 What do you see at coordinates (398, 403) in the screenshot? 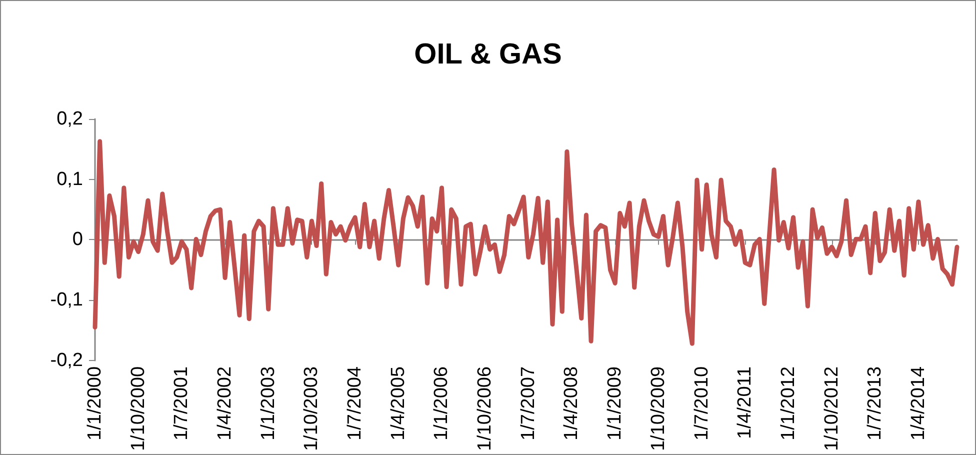
I see `x-tick-label: 1/4/2005` at bounding box center [398, 403].